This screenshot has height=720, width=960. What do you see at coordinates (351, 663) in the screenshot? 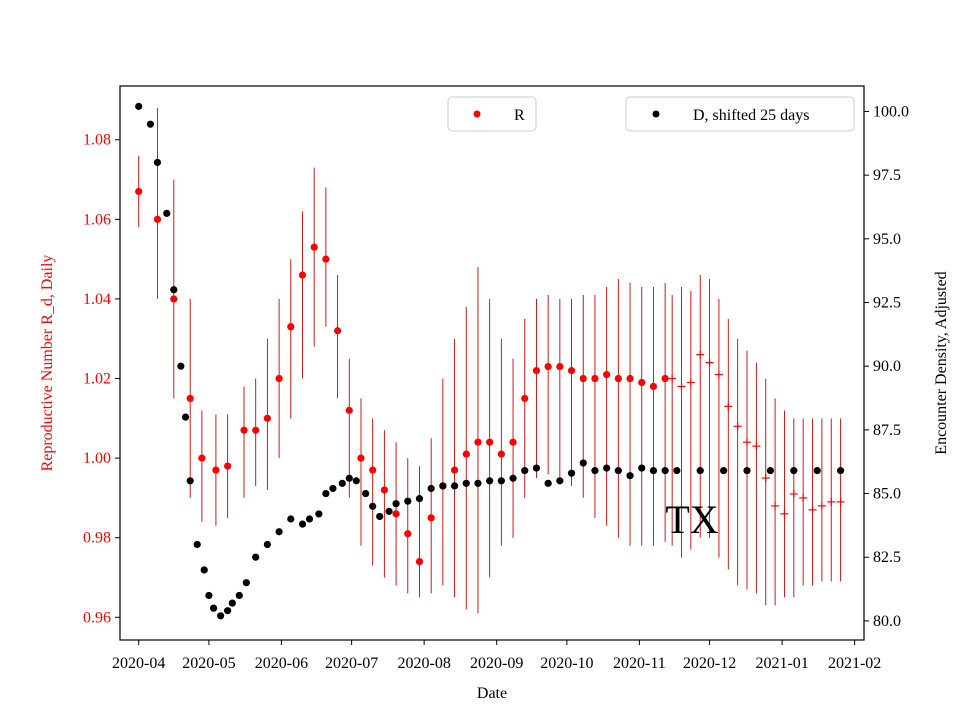
I see `x-tick-label: 2020-07` at bounding box center [351, 663].